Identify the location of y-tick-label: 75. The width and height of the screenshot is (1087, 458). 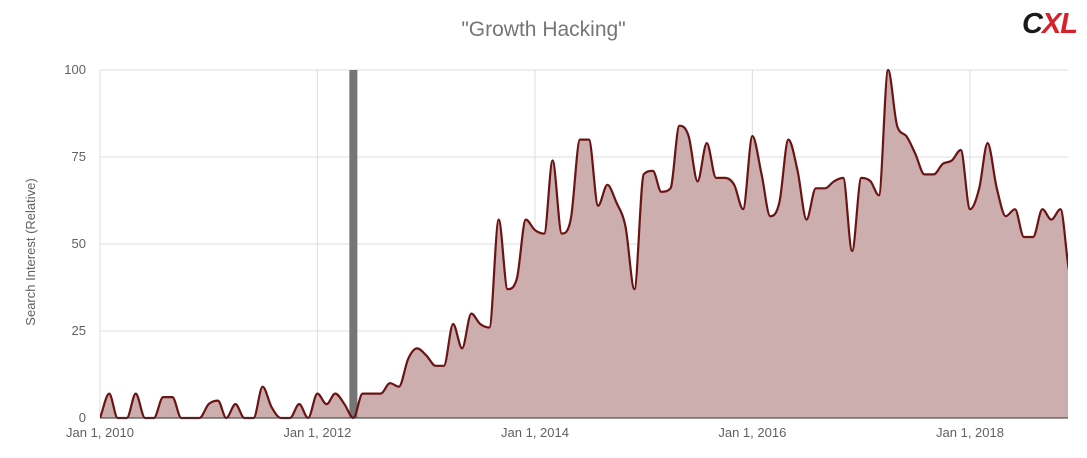
(79, 156).